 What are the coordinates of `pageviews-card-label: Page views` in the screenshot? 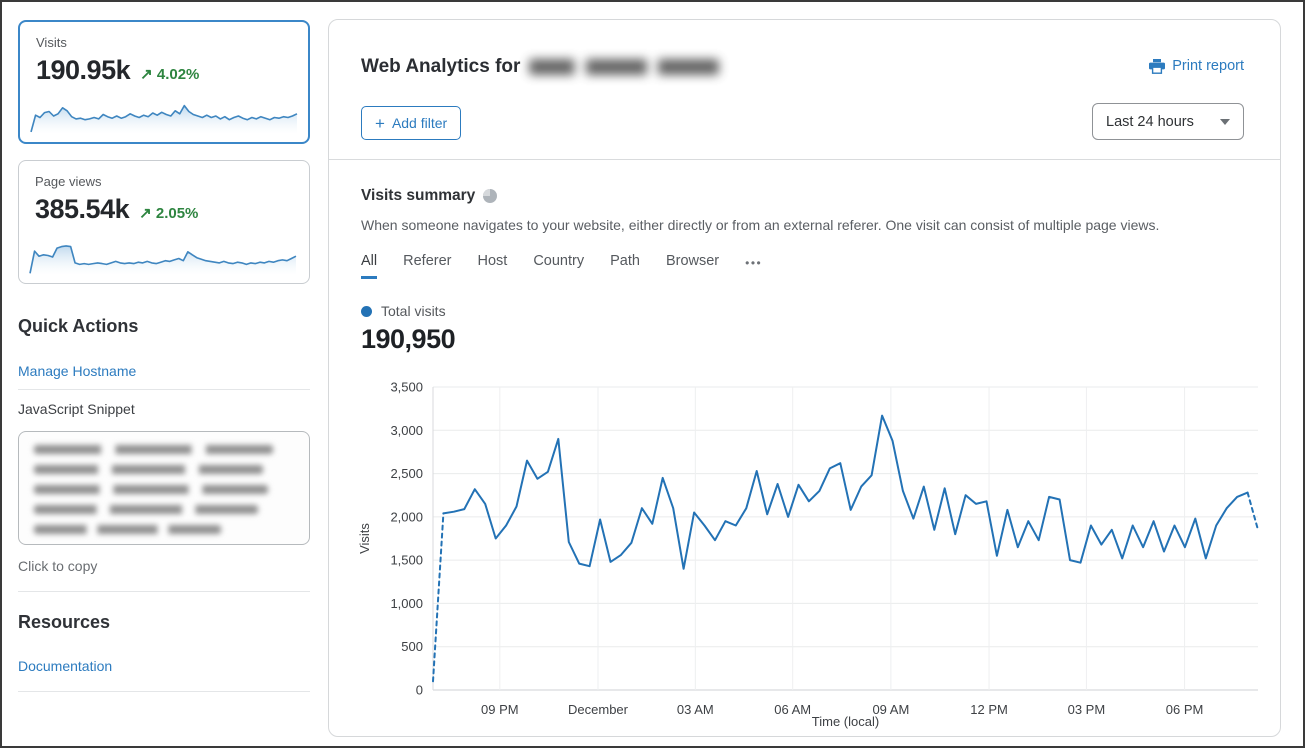 It's located at (68, 181).